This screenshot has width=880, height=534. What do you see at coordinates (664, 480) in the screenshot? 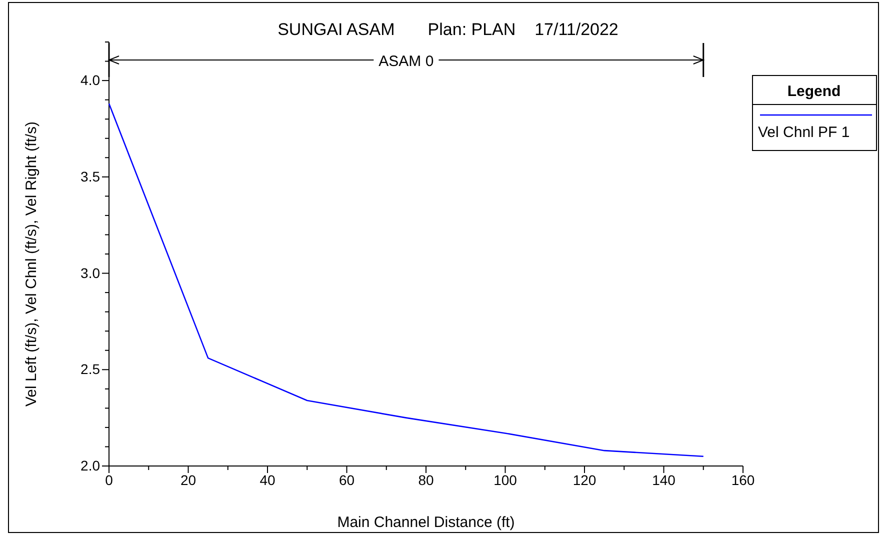
I see `x-tick-label: 140` at bounding box center [664, 480].